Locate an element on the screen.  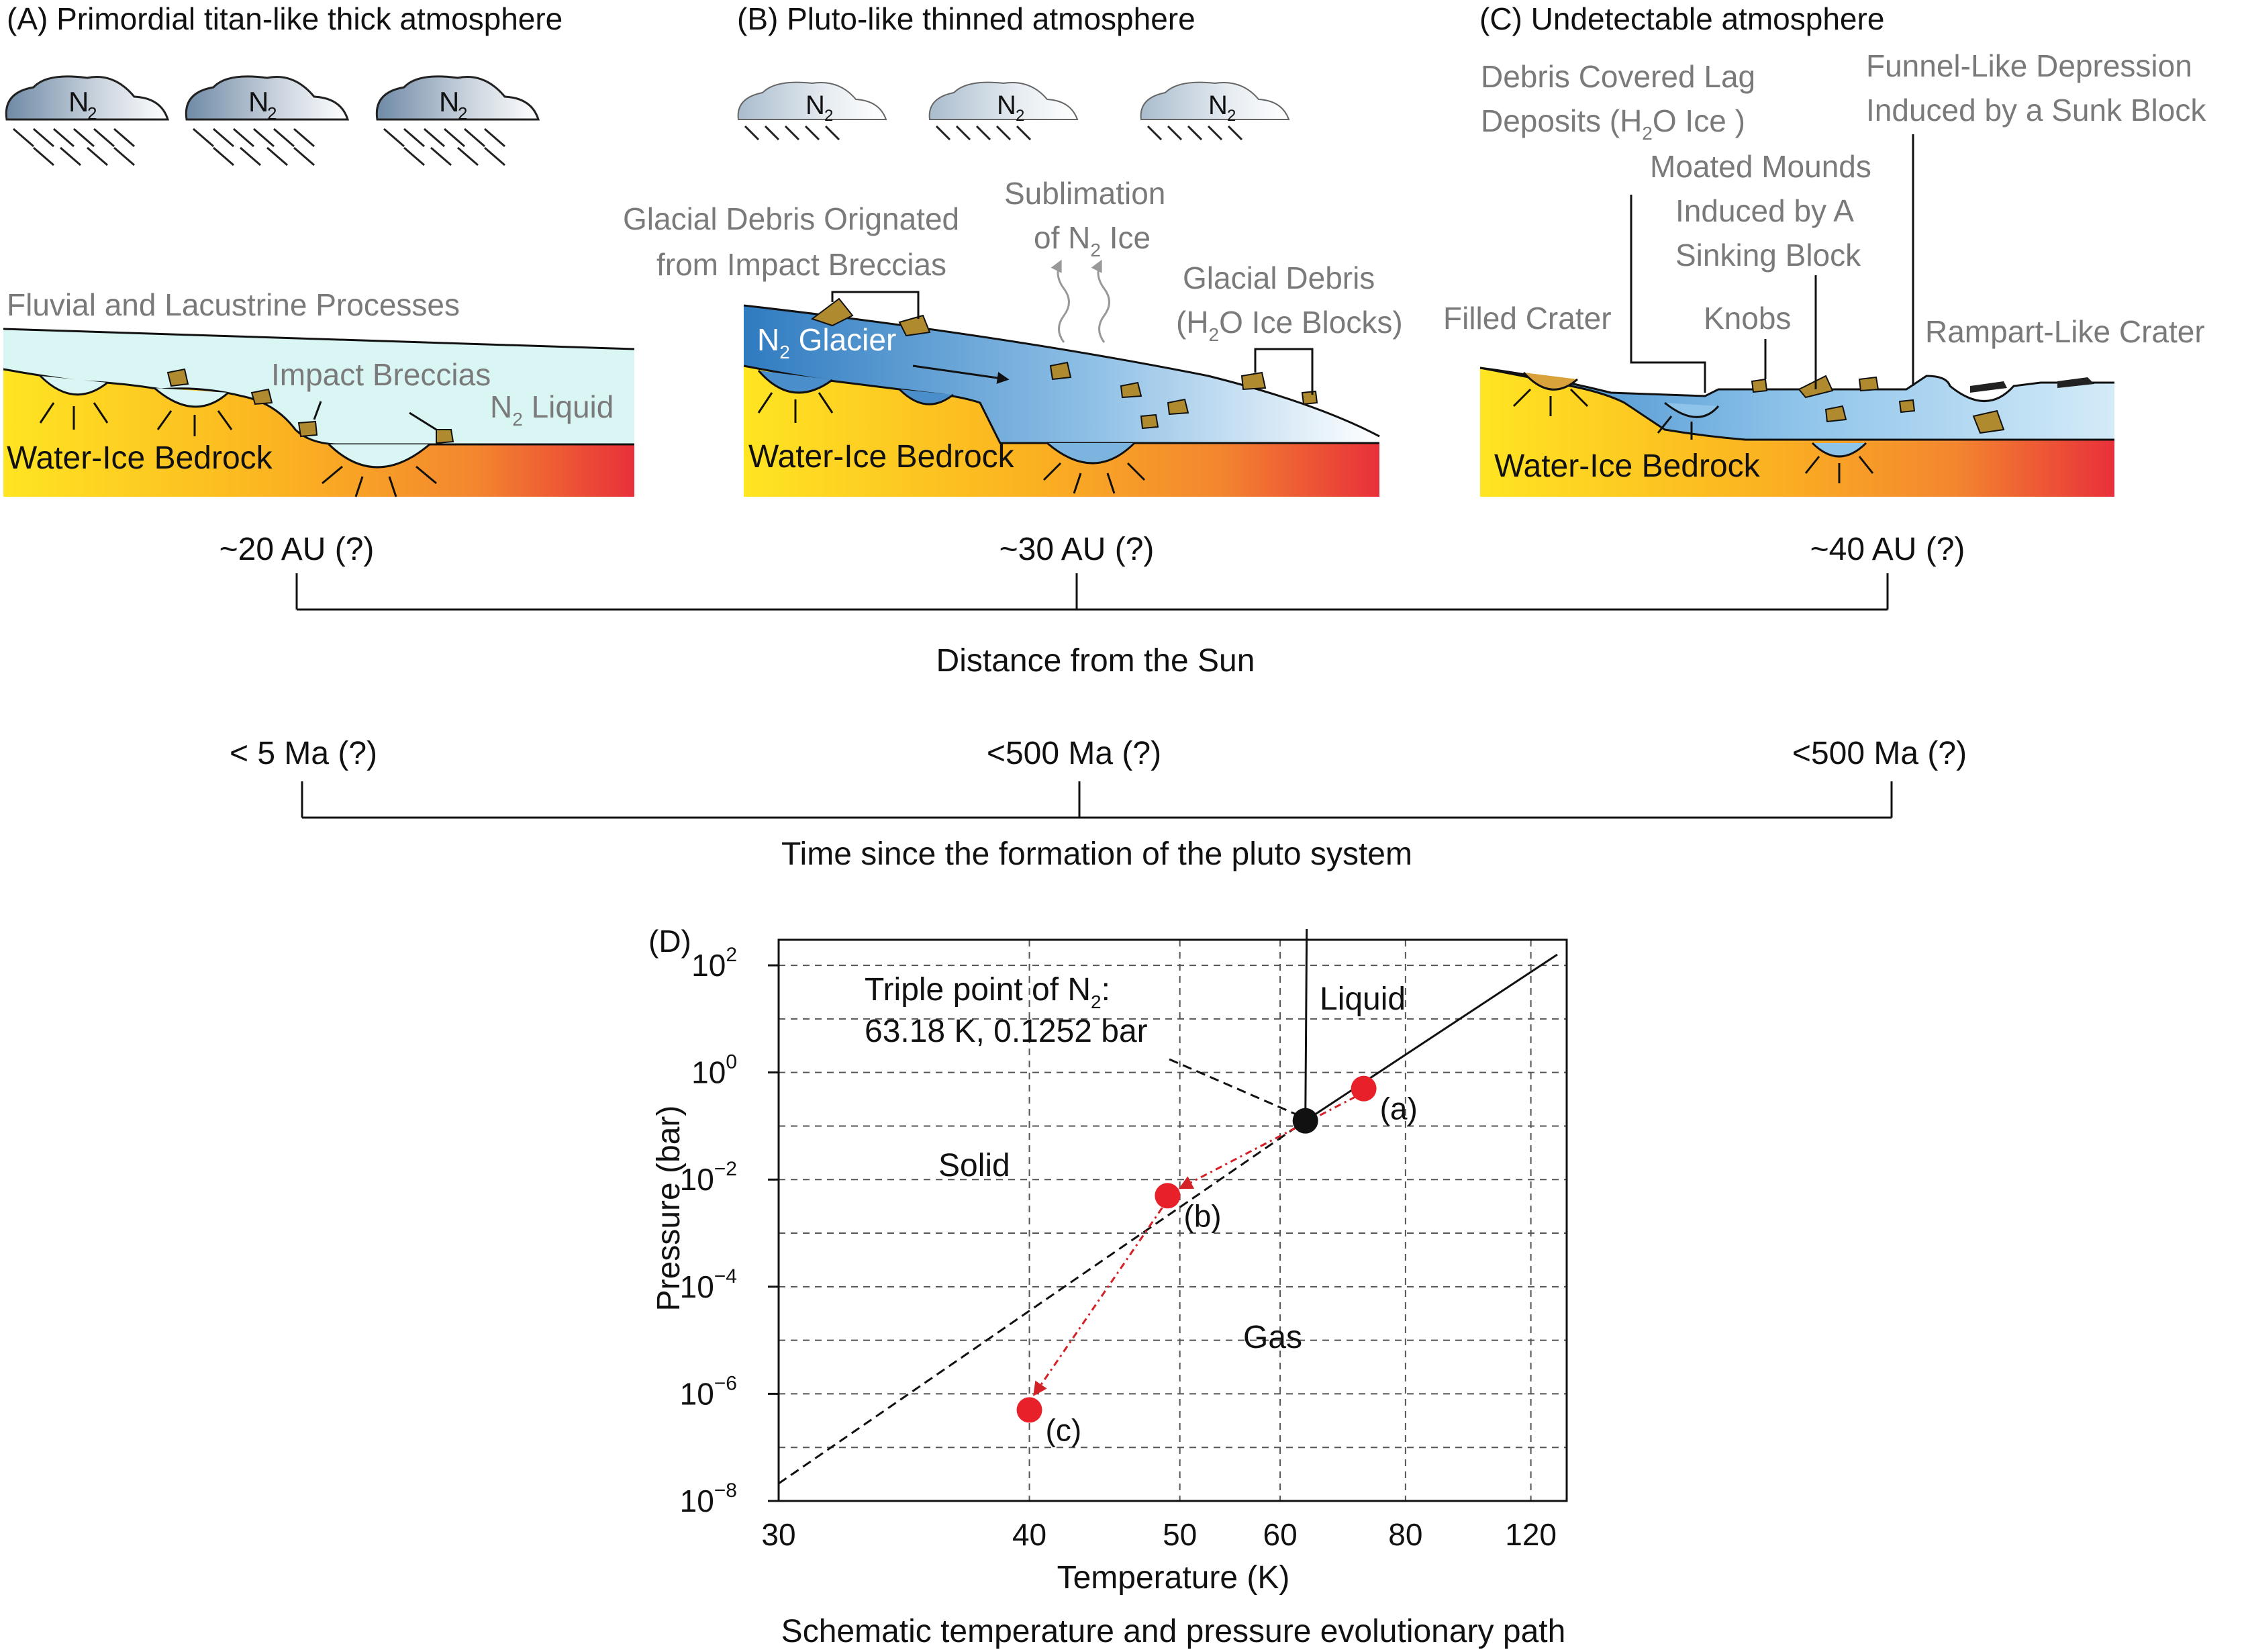
label-bedrock-a: Water-Ice Bedrock is located at coordinates (140, 458).